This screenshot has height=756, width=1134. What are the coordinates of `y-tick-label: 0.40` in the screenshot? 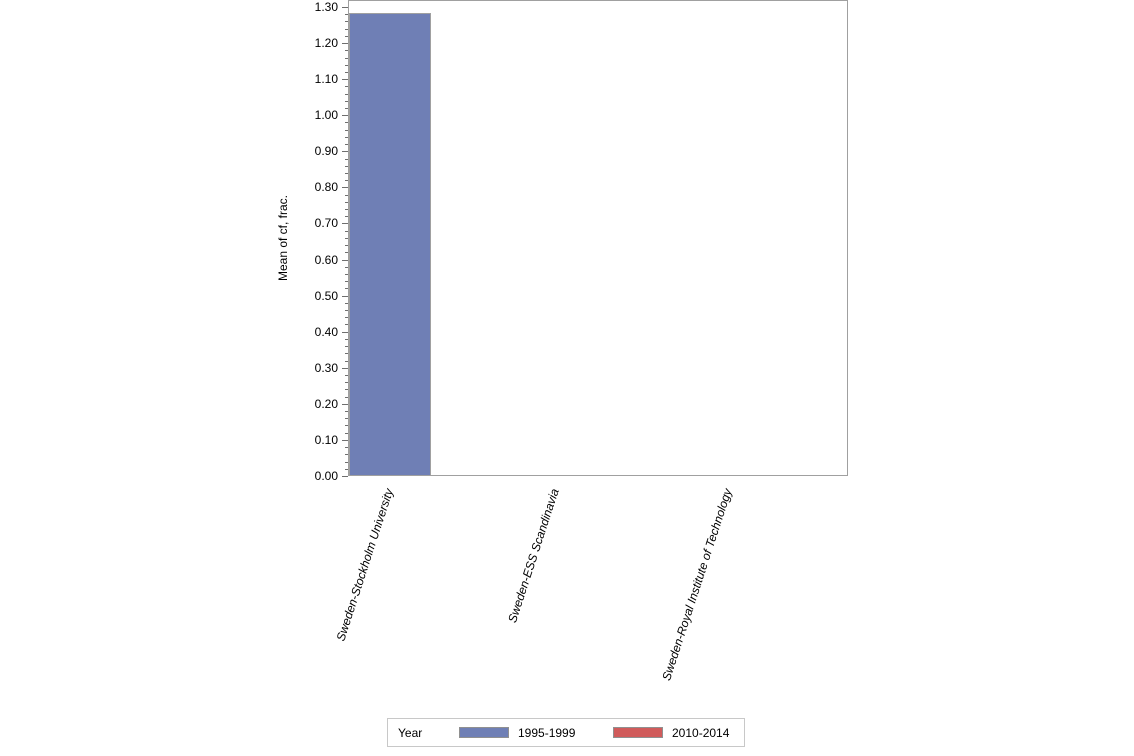 It's located at (326, 331).